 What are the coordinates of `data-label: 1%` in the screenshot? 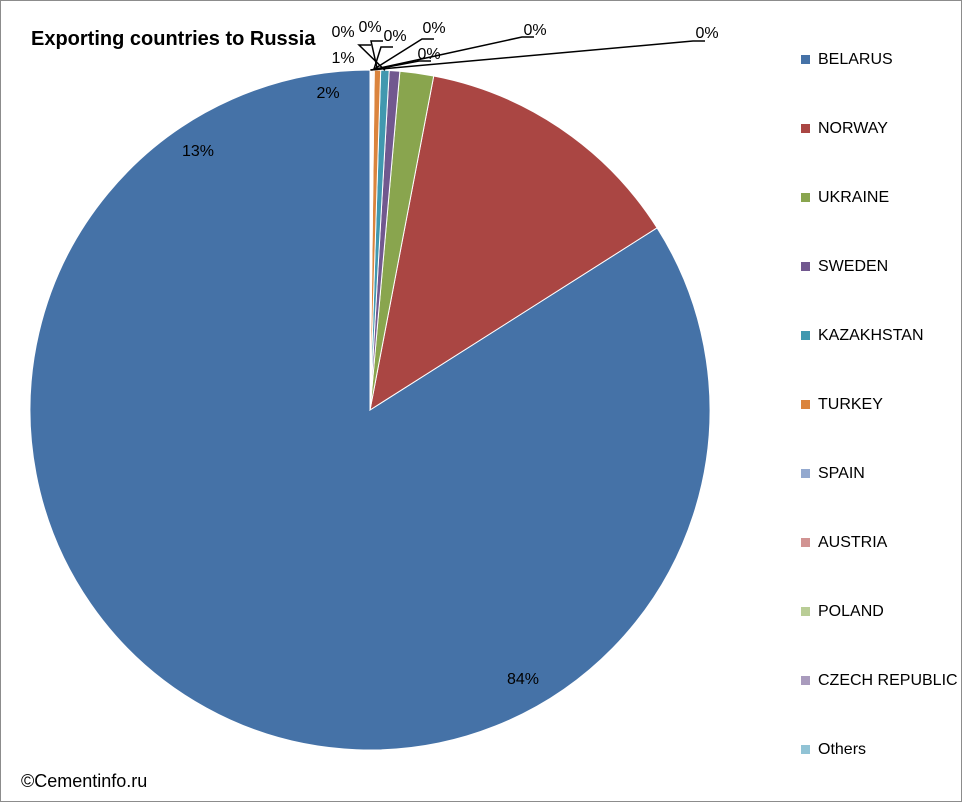 It's located at (342, 58).